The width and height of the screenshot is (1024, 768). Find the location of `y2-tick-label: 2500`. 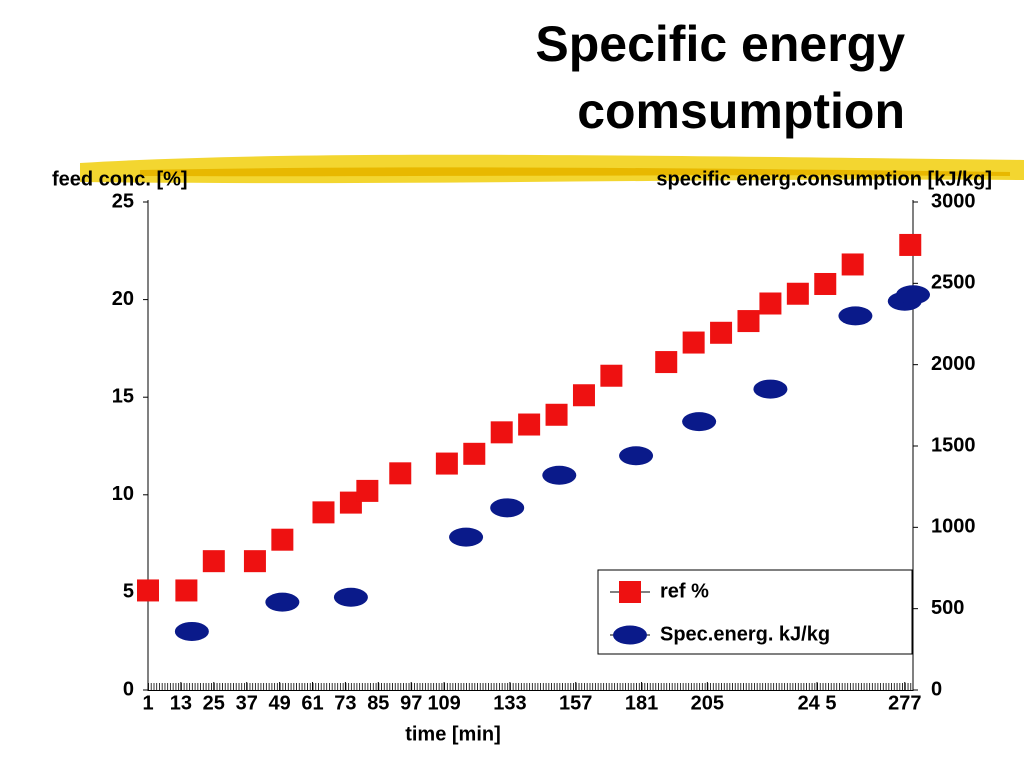

y2-tick-label: 2500 is located at coordinates (953, 283).